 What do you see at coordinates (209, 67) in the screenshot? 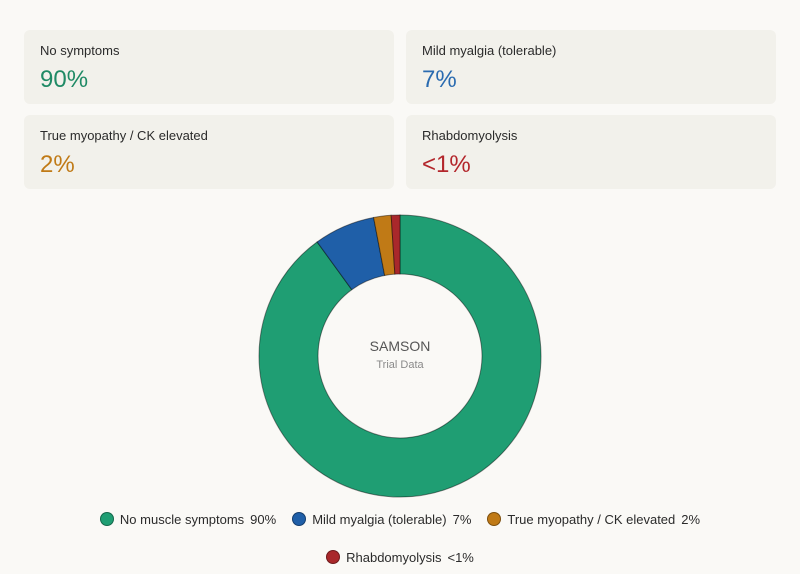
I see `stat-card-no-symptoms: No symptoms 90%` at bounding box center [209, 67].